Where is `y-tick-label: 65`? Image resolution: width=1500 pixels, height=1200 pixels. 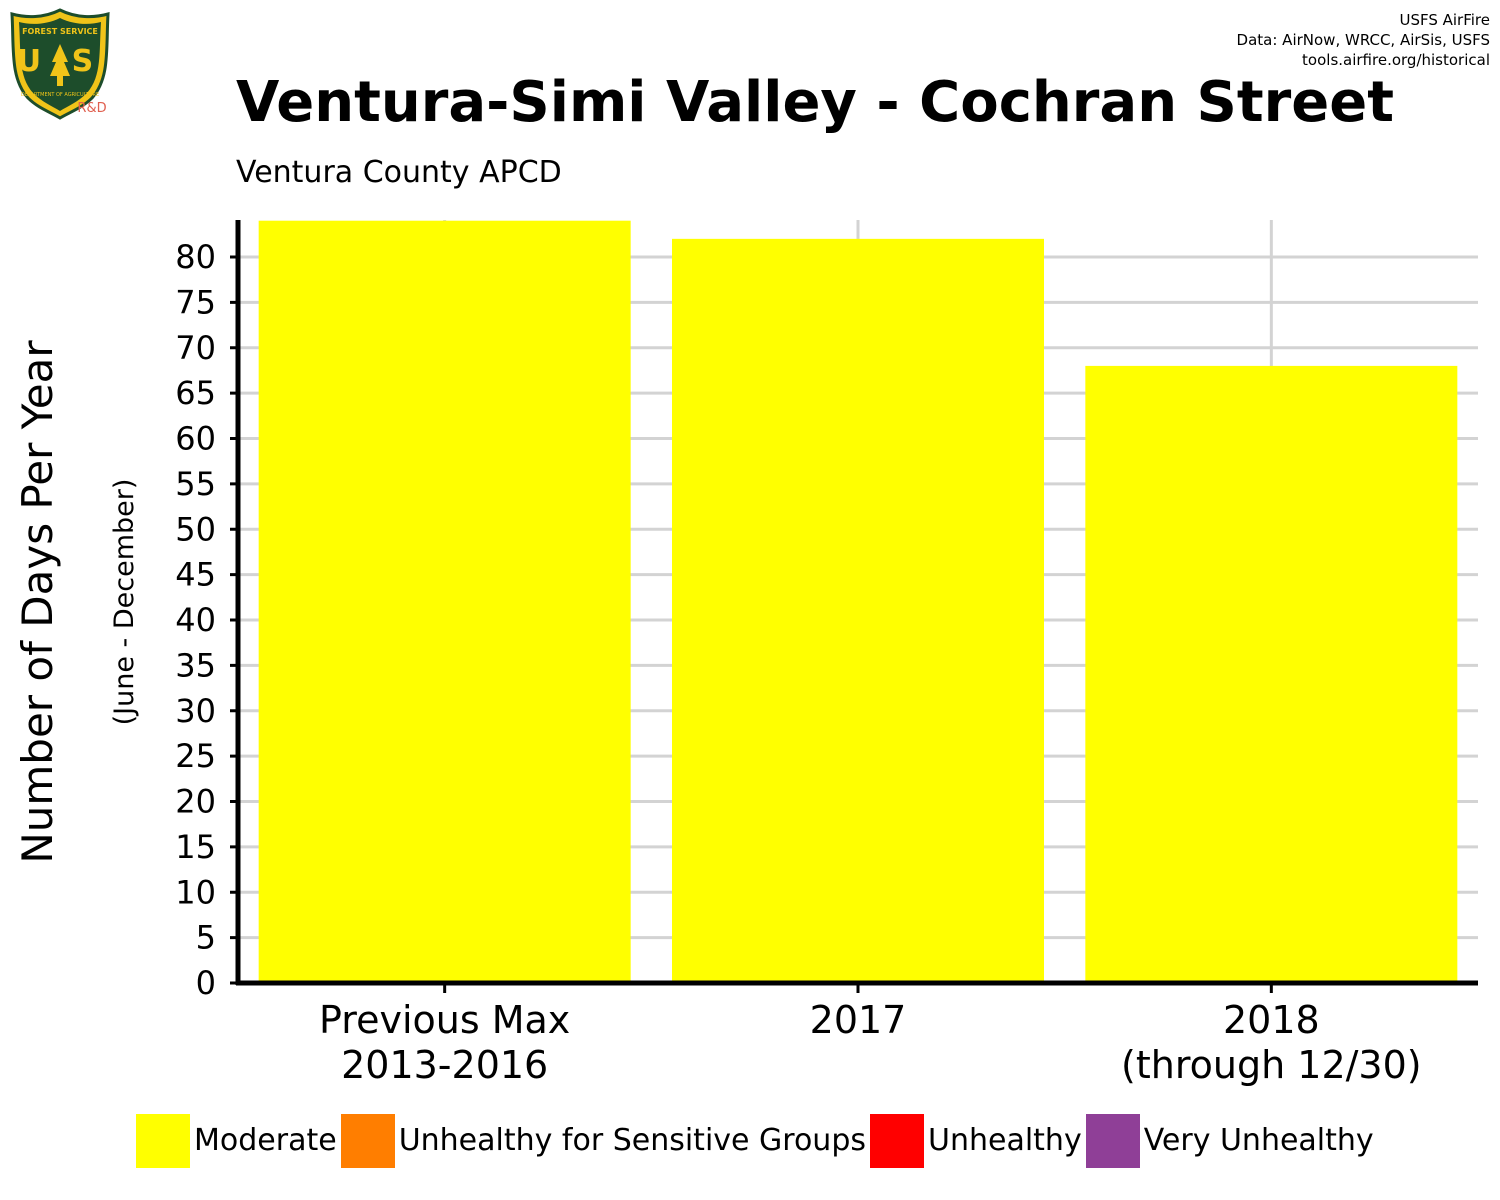
y-tick-label: 65 is located at coordinates (195, 393).